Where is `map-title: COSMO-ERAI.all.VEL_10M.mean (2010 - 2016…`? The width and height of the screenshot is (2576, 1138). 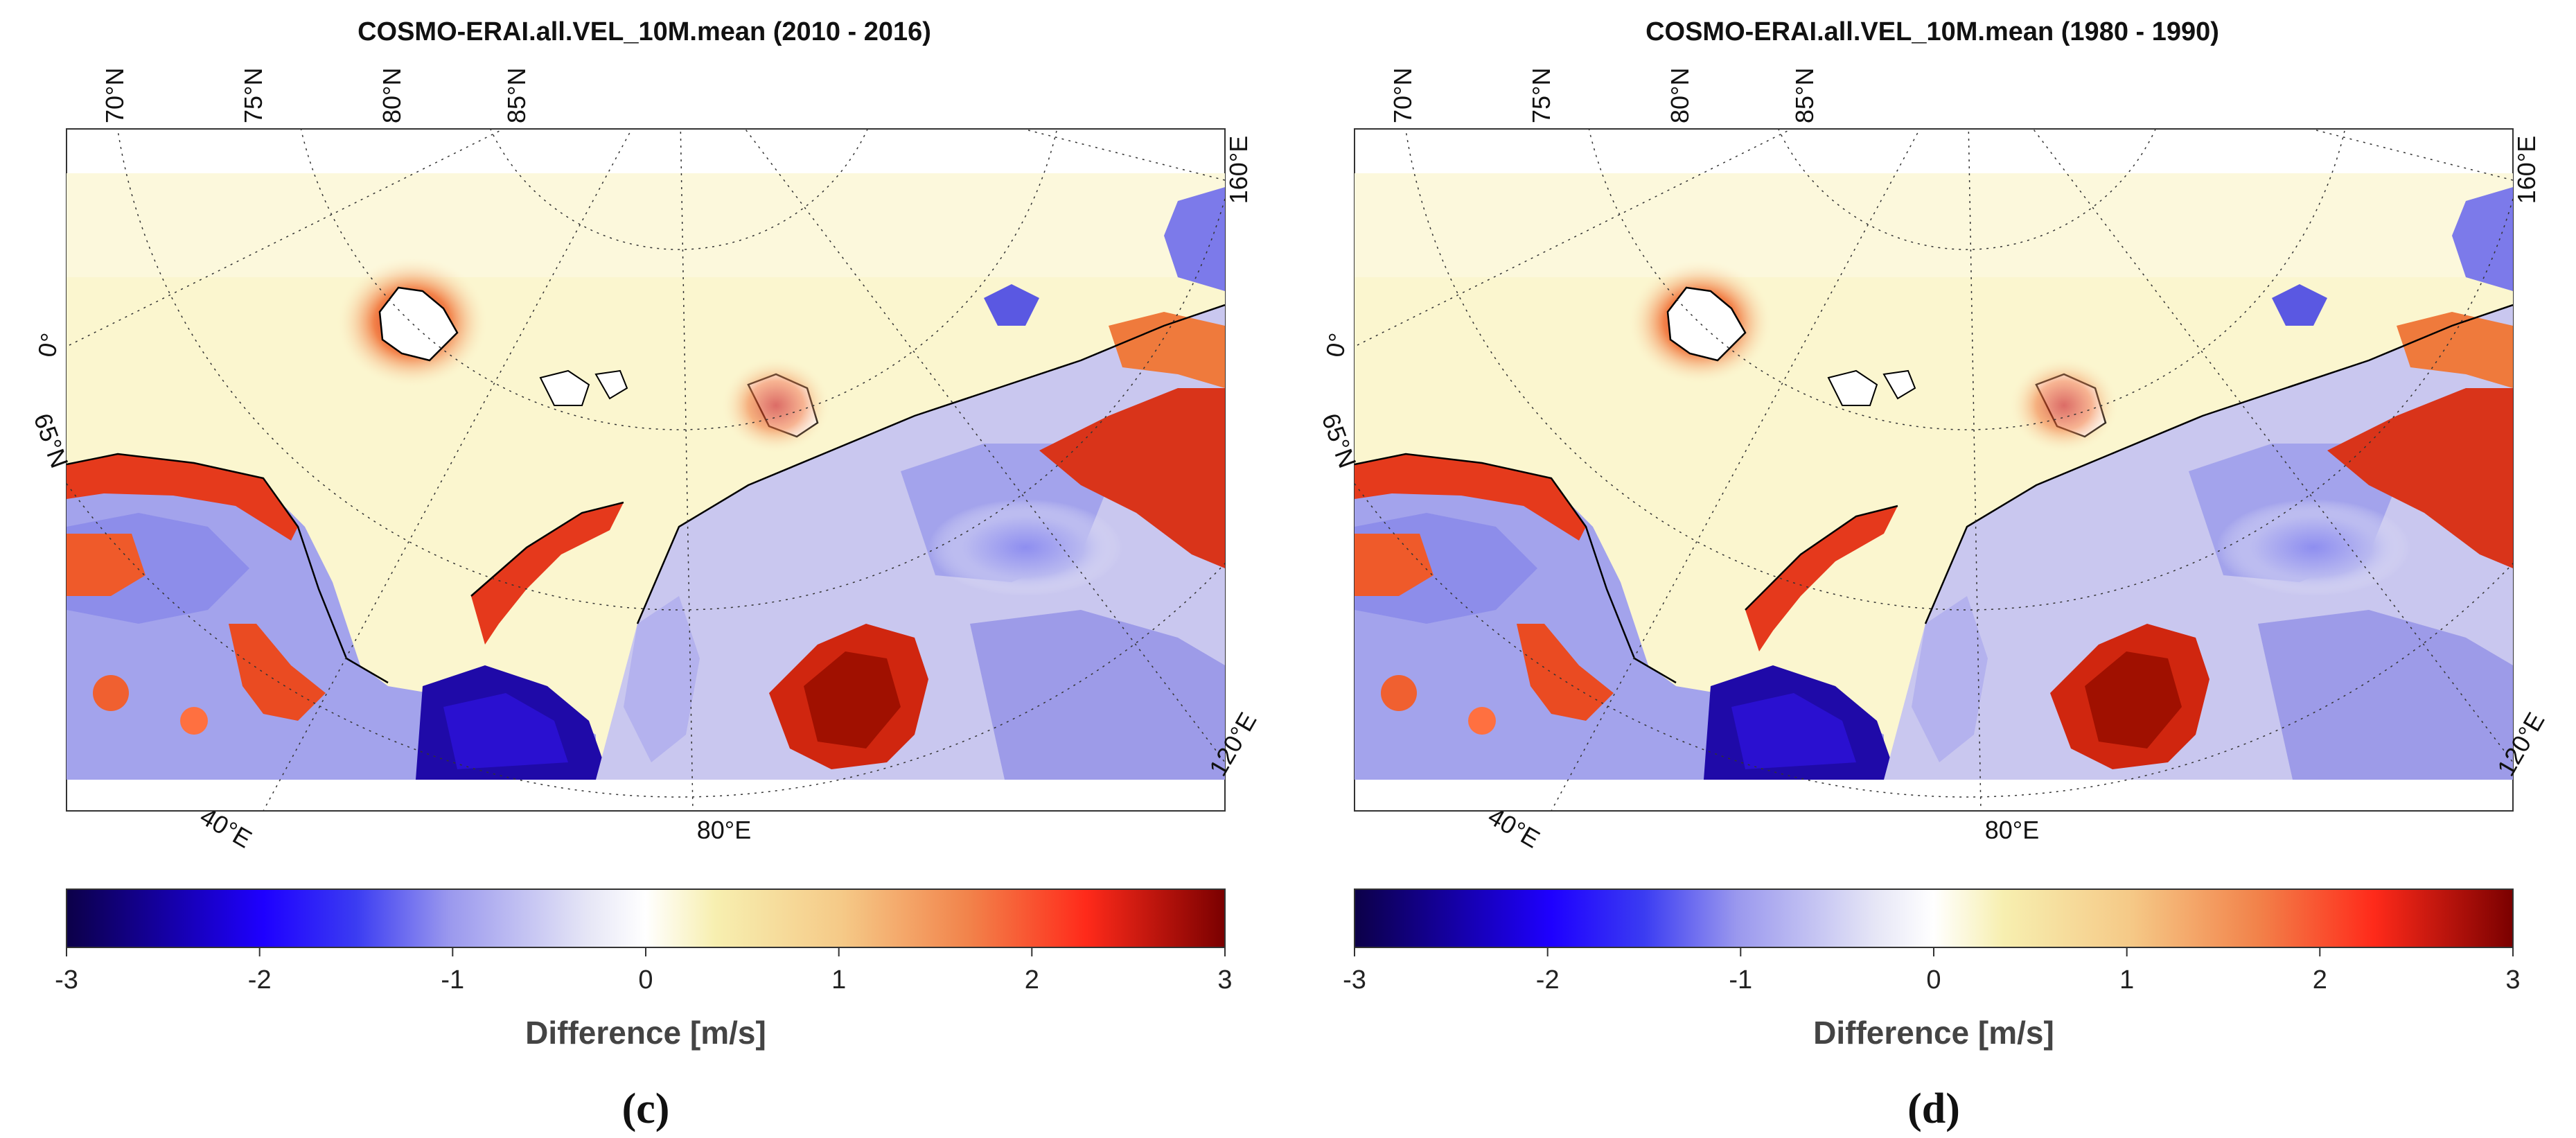
map-title: COSMO-ERAI.all.VEL_10M.mean (2010 - 2016… is located at coordinates (644, 32).